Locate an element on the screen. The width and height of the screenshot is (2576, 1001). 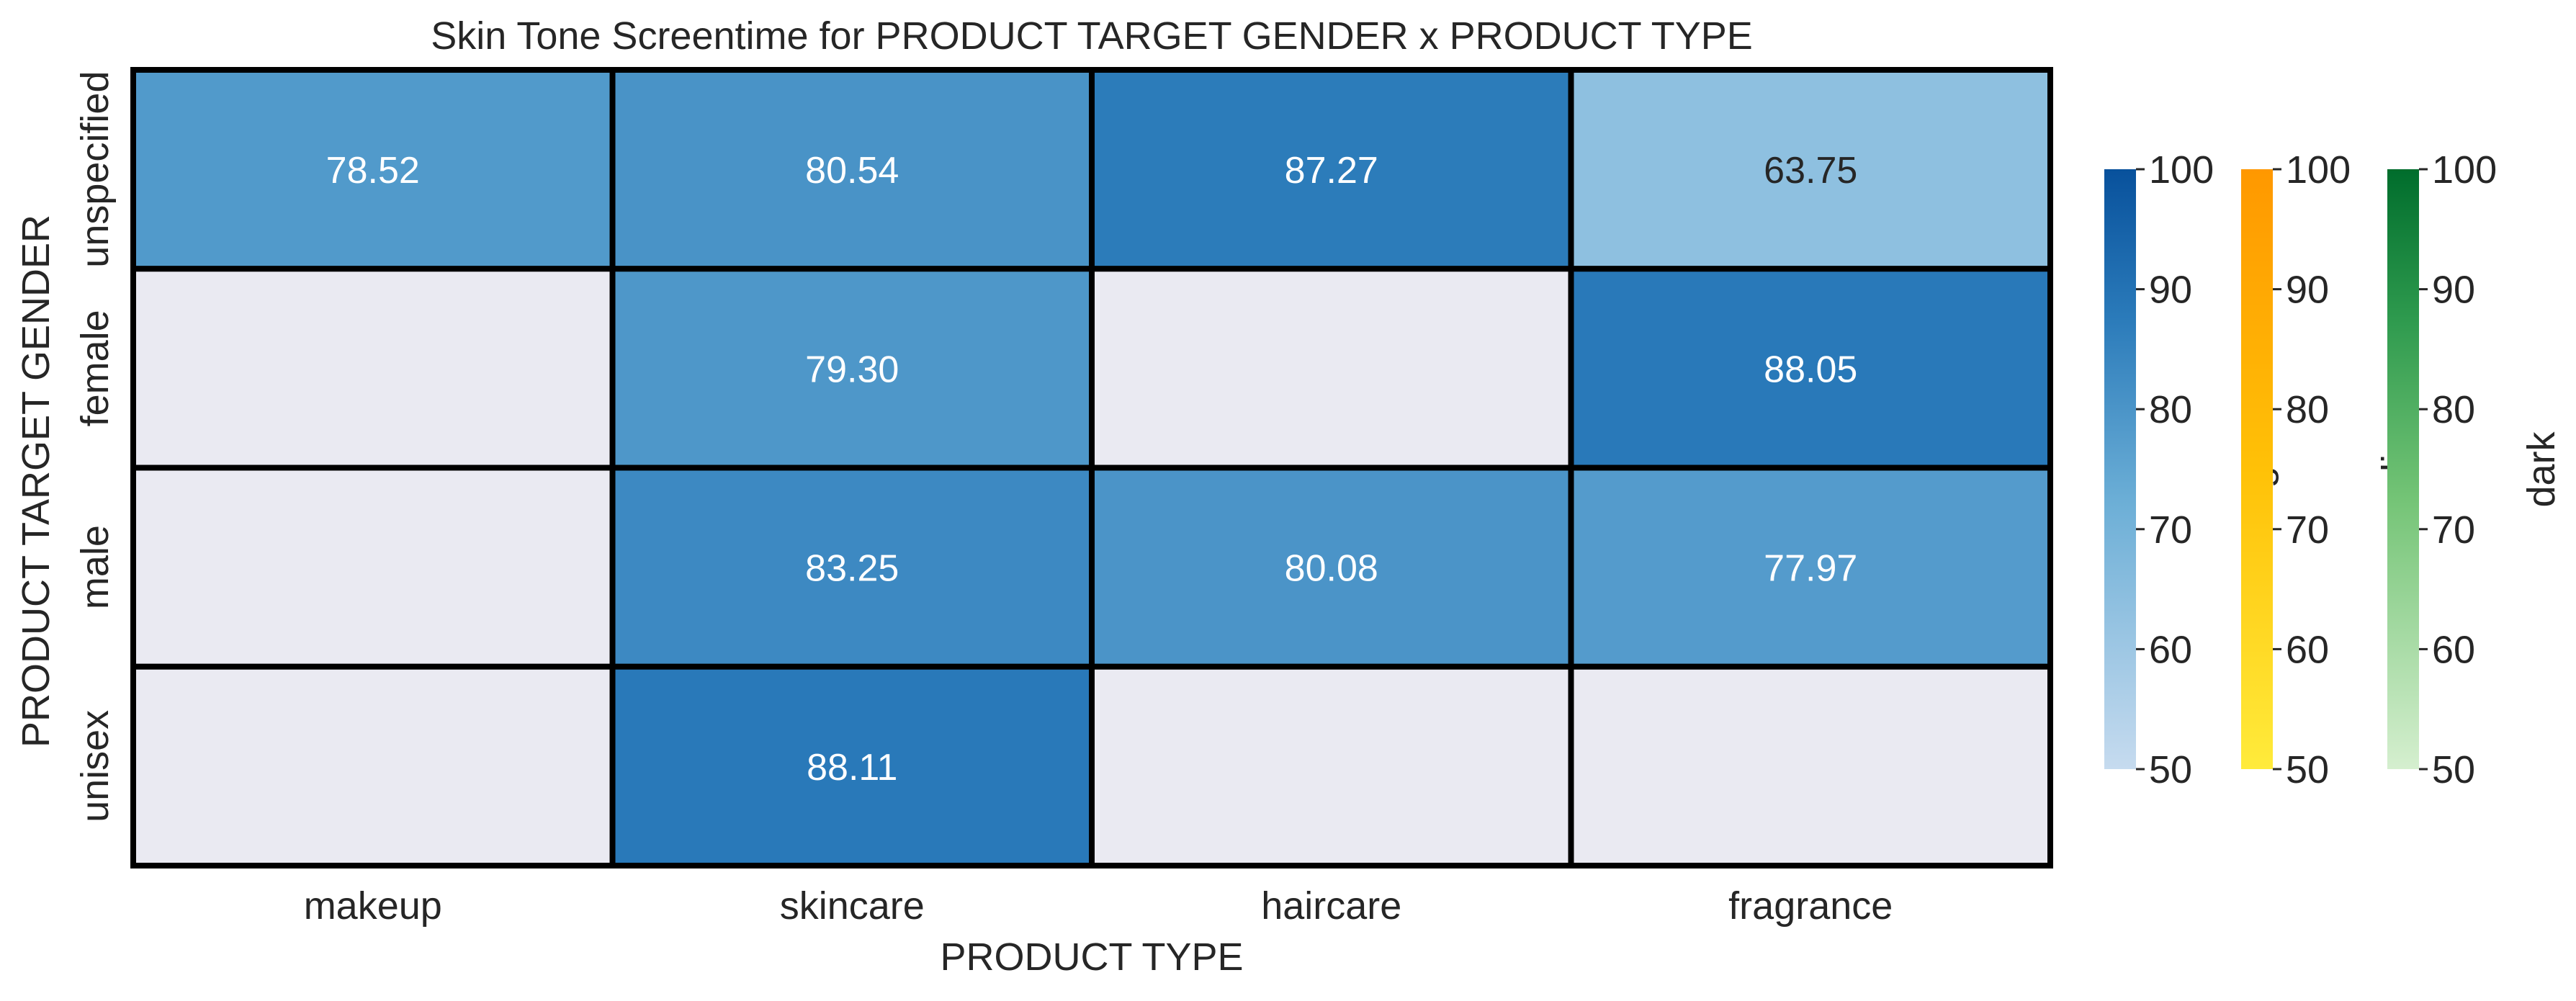
cell-value-label: 80.08 is located at coordinates (1331, 569).